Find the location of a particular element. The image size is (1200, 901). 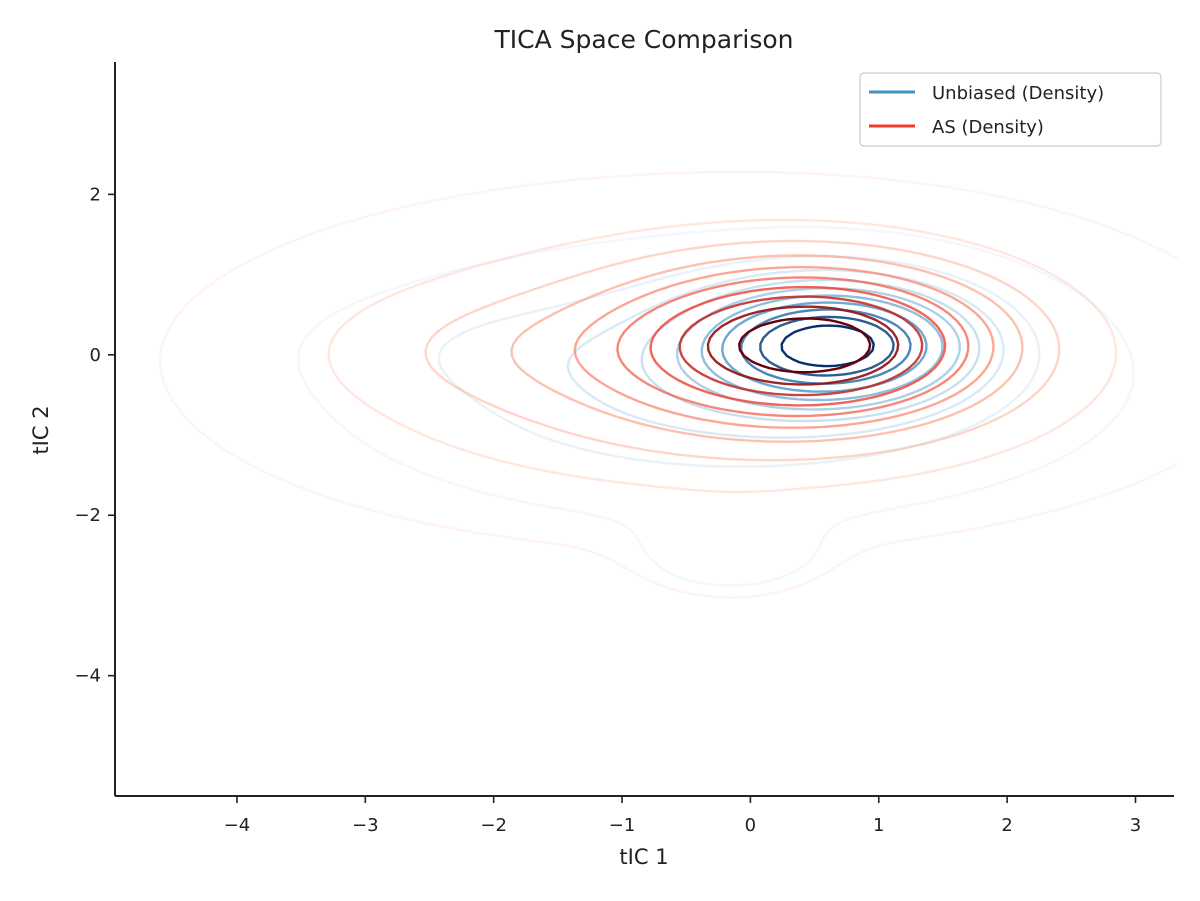

x-axis-label: tIC 1 is located at coordinates (643, 857).